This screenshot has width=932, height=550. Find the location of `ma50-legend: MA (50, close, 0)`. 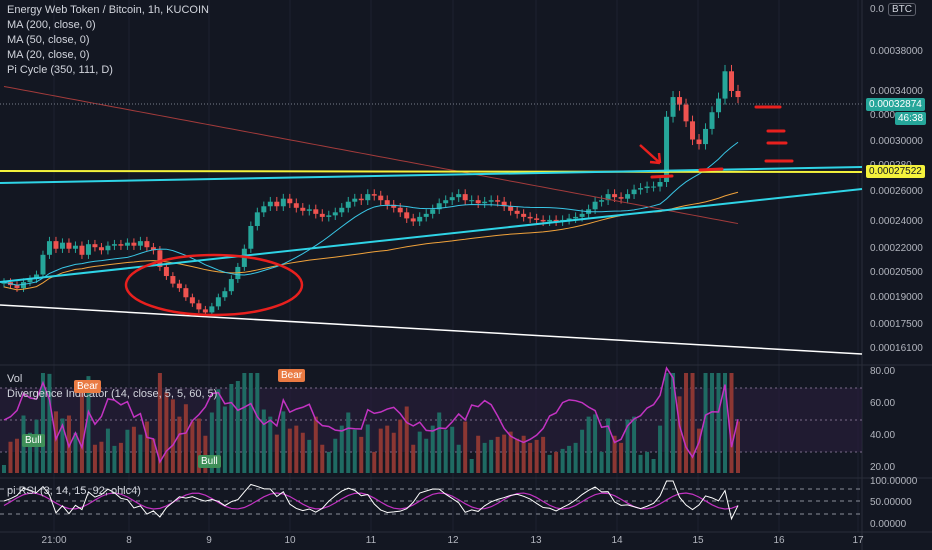

ma50-legend: MA (50, close, 0) is located at coordinates (48, 40).